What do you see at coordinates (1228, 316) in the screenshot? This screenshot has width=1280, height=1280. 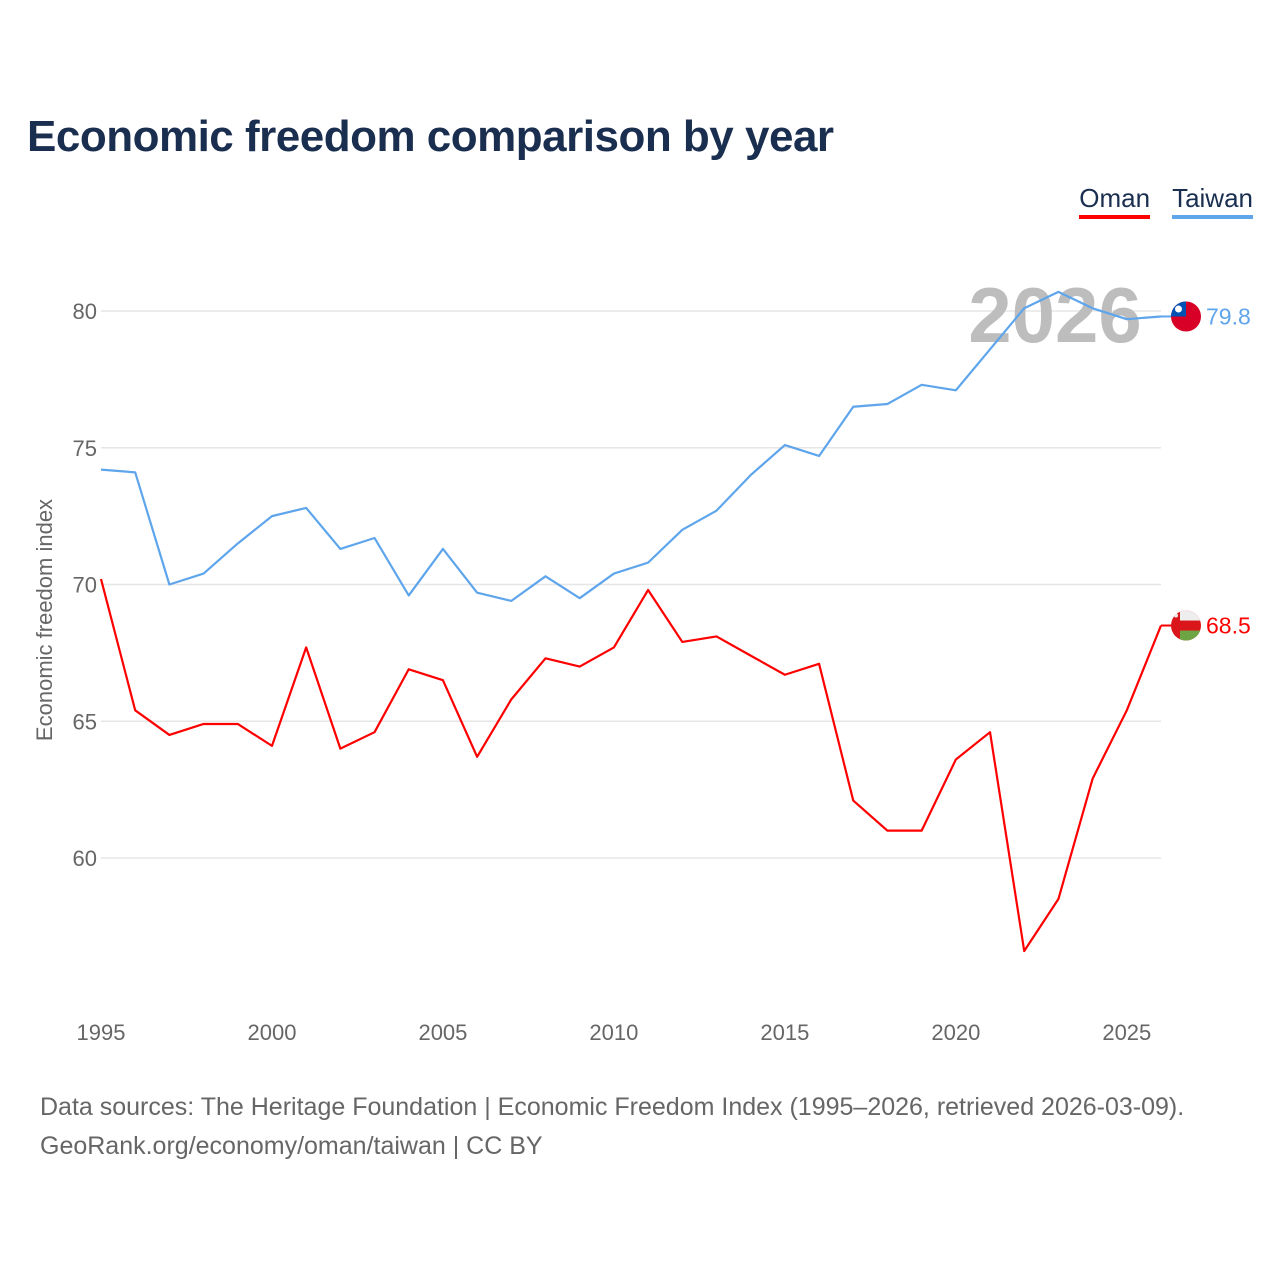 I see `end-value-label-taiwan: 79.8` at bounding box center [1228, 316].